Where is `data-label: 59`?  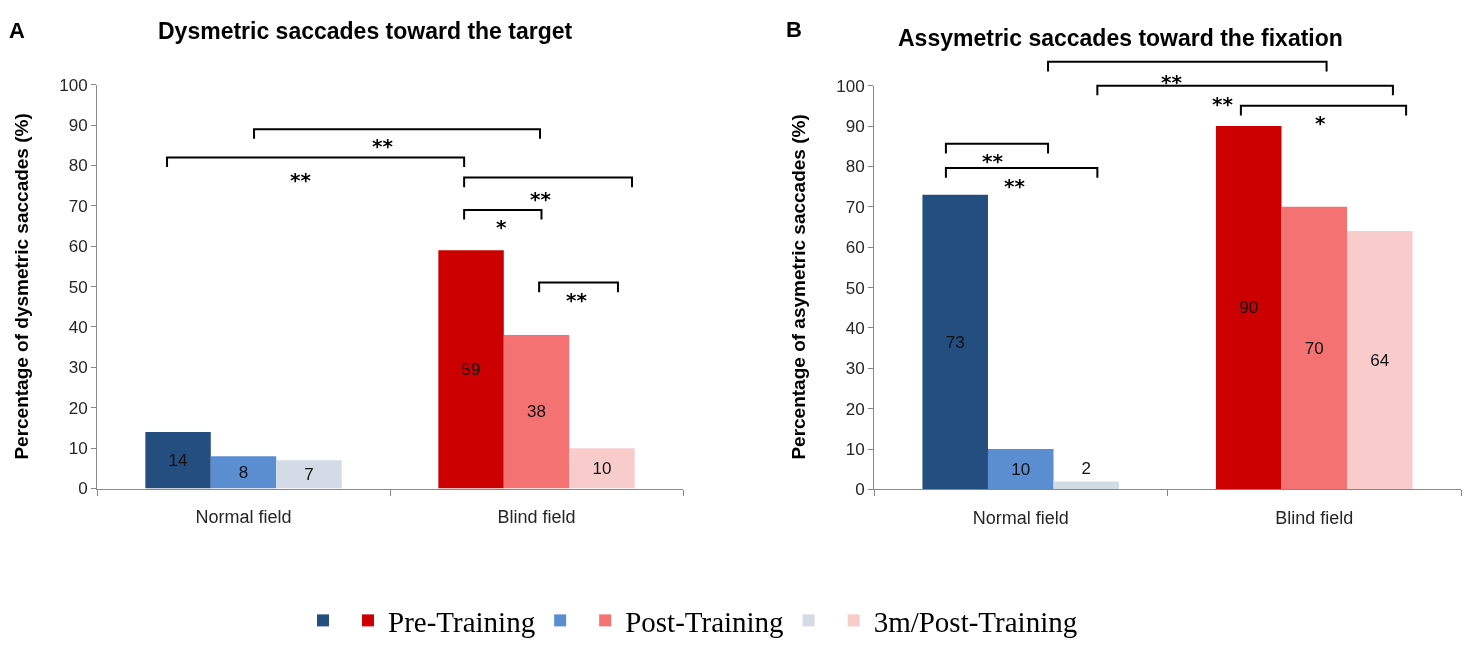 data-label: 59 is located at coordinates (471, 369).